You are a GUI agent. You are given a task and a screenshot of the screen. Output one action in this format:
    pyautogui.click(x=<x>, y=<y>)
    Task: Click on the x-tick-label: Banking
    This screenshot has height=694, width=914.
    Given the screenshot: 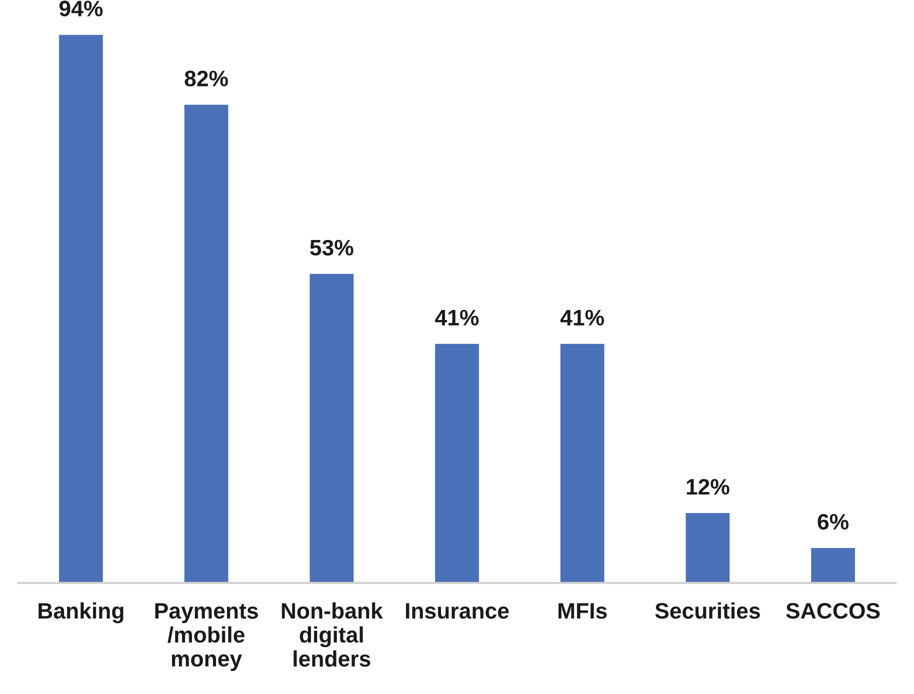 What is the action you would take?
    pyautogui.click(x=81, y=613)
    